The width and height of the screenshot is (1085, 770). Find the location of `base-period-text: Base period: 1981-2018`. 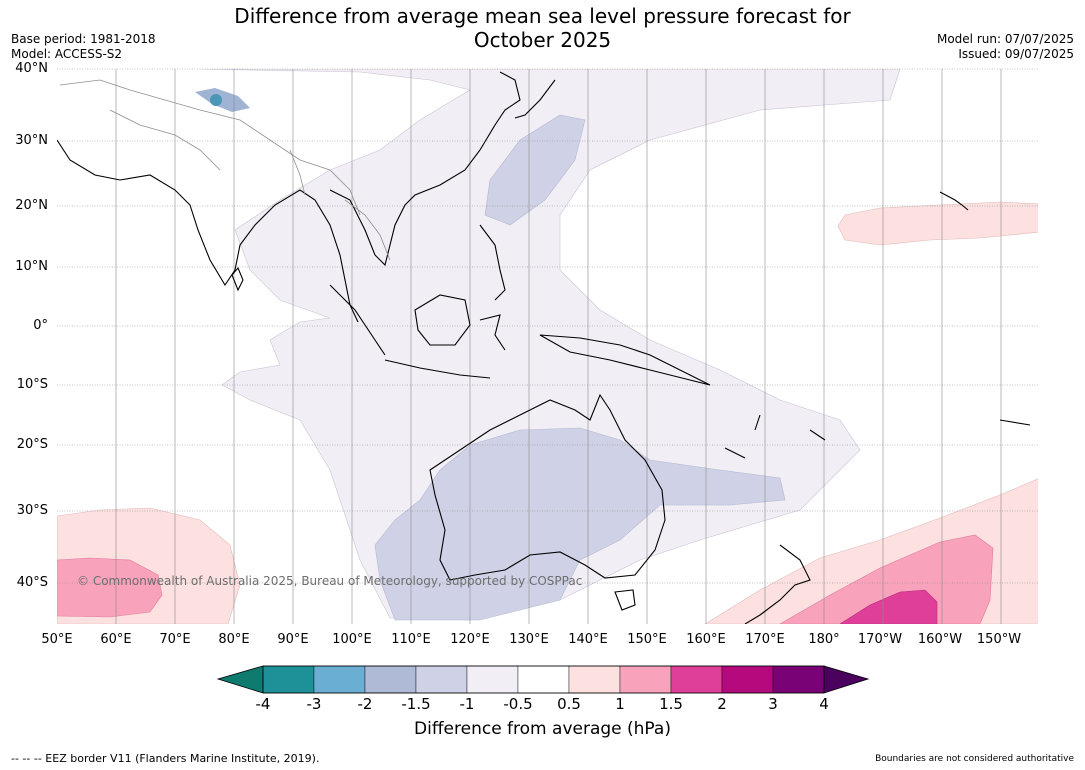

base-period-text: Base period: 1981-2018 is located at coordinates (83, 39).